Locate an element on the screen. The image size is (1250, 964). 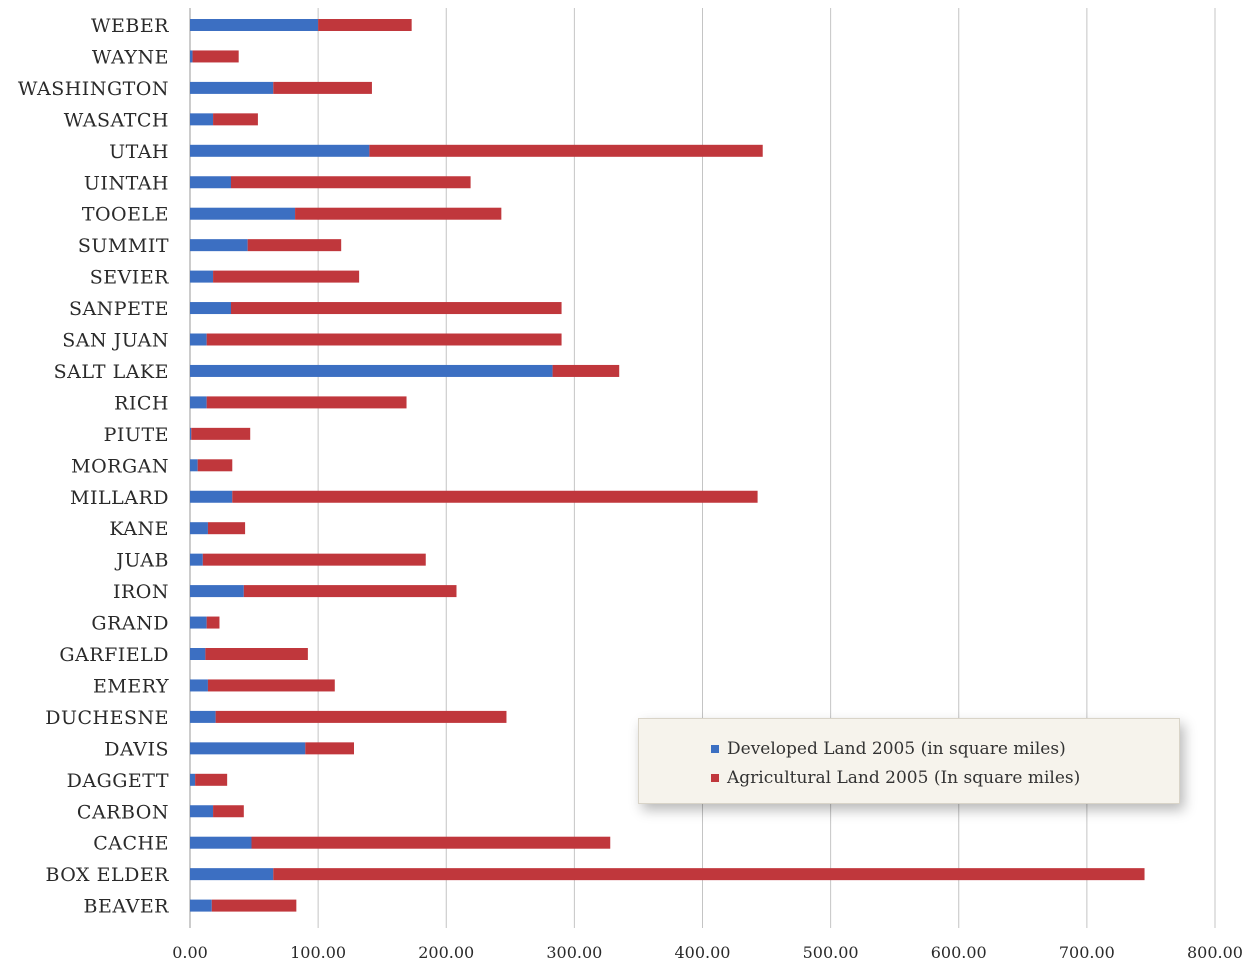
category-label: PIUTE is located at coordinates (136, 435).